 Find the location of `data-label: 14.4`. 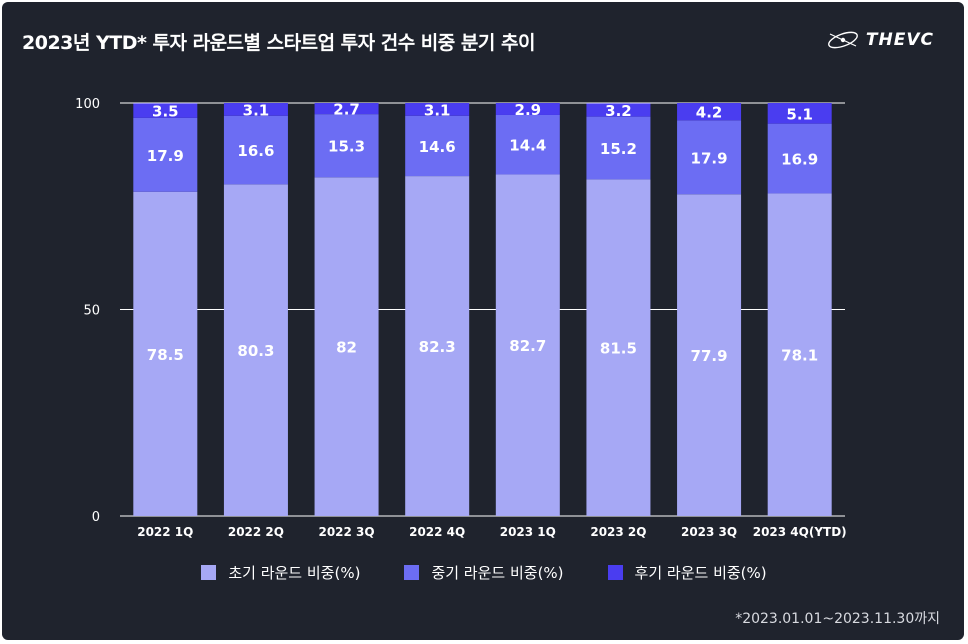

data-label: 14.4 is located at coordinates (527, 146).